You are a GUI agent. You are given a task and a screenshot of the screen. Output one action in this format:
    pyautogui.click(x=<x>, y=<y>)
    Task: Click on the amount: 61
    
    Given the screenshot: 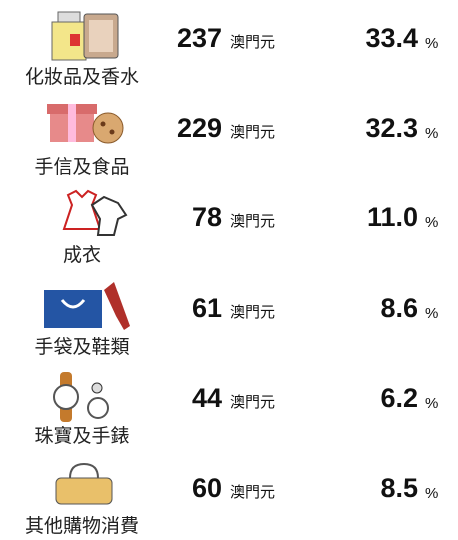 What is the action you would take?
    pyautogui.click(x=207, y=308)
    